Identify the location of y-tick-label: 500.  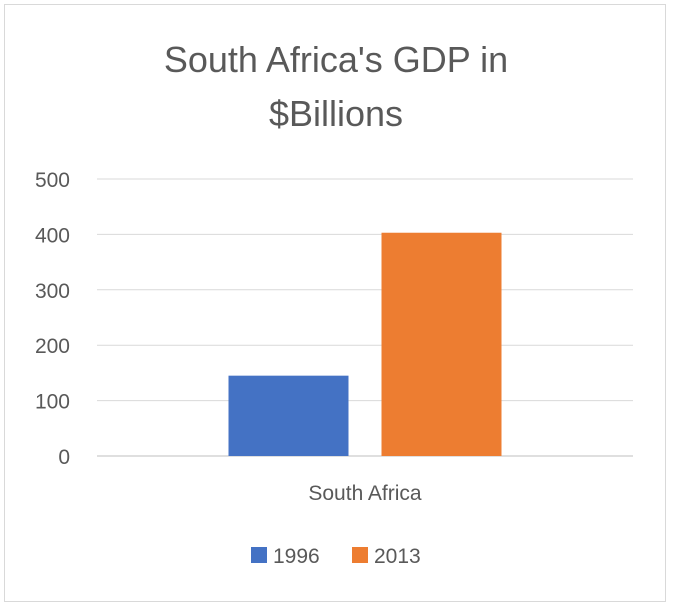
(52, 180).